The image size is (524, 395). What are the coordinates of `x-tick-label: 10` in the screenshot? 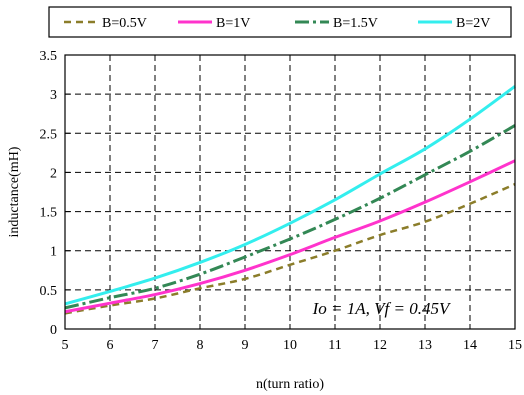 It's located at (290, 345).